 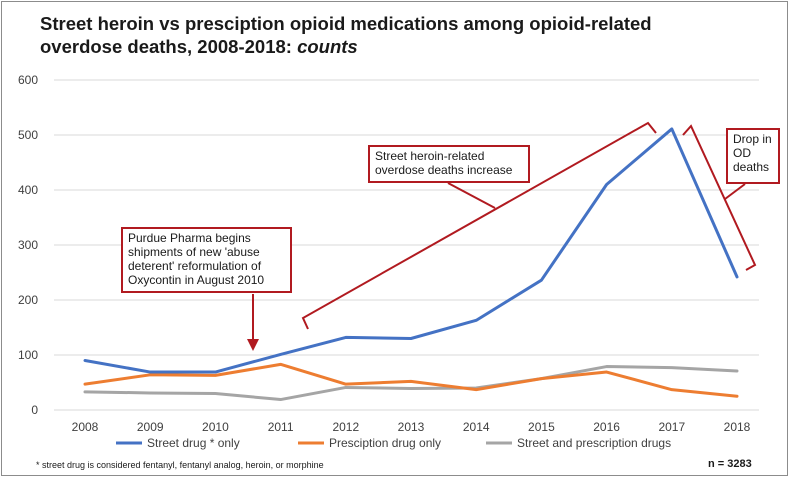 What do you see at coordinates (471, 195) in the screenshot?
I see `annotation-leader-increase` at bounding box center [471, 195].